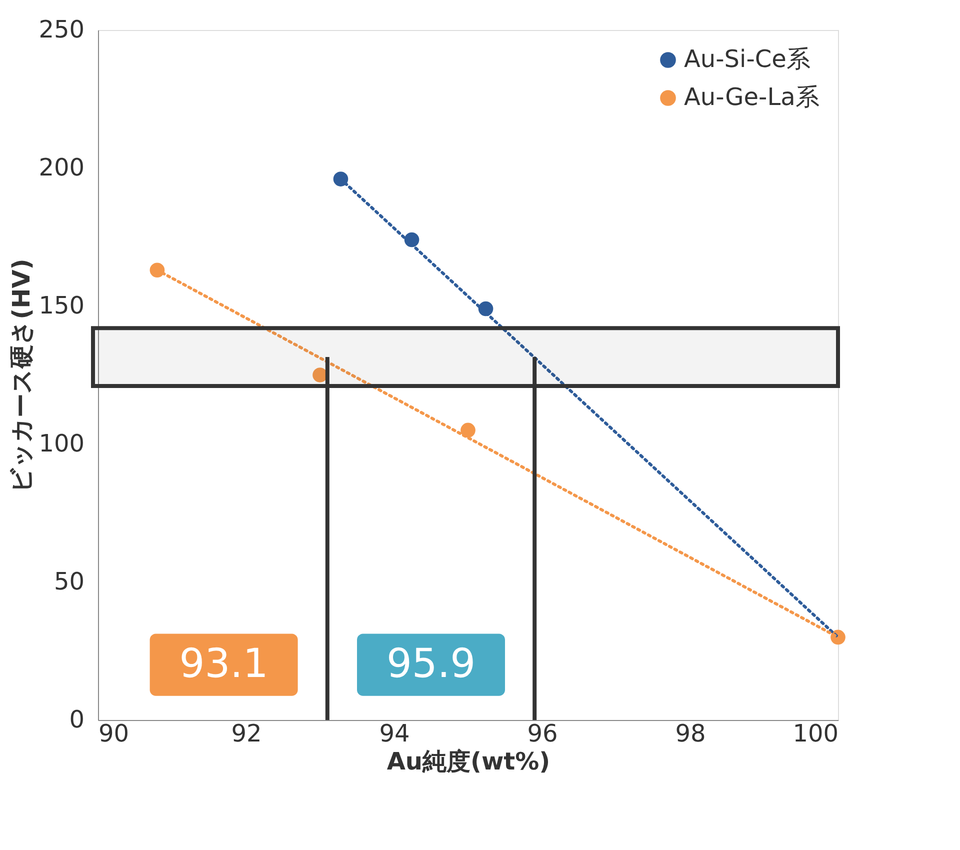 This screenshot has height=850, width=960. Describe the element at coordinates (815, 734) in the screenshot. I see `x-tick-label: 100` at that location.